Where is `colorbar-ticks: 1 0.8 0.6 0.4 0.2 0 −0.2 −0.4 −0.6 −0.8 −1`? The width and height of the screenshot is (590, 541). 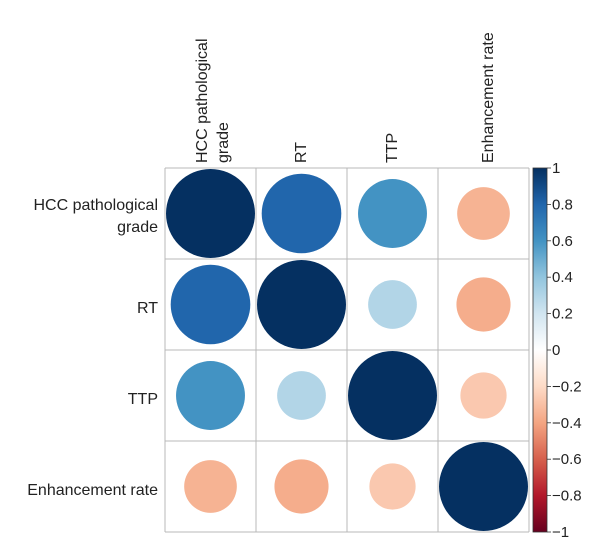 colorbar-ticks: 1 0.8 0.6 0.4 0.2 0 −0.2 −0.4 −0.6 −0.8 −1 is located at coordinates (564, 350).